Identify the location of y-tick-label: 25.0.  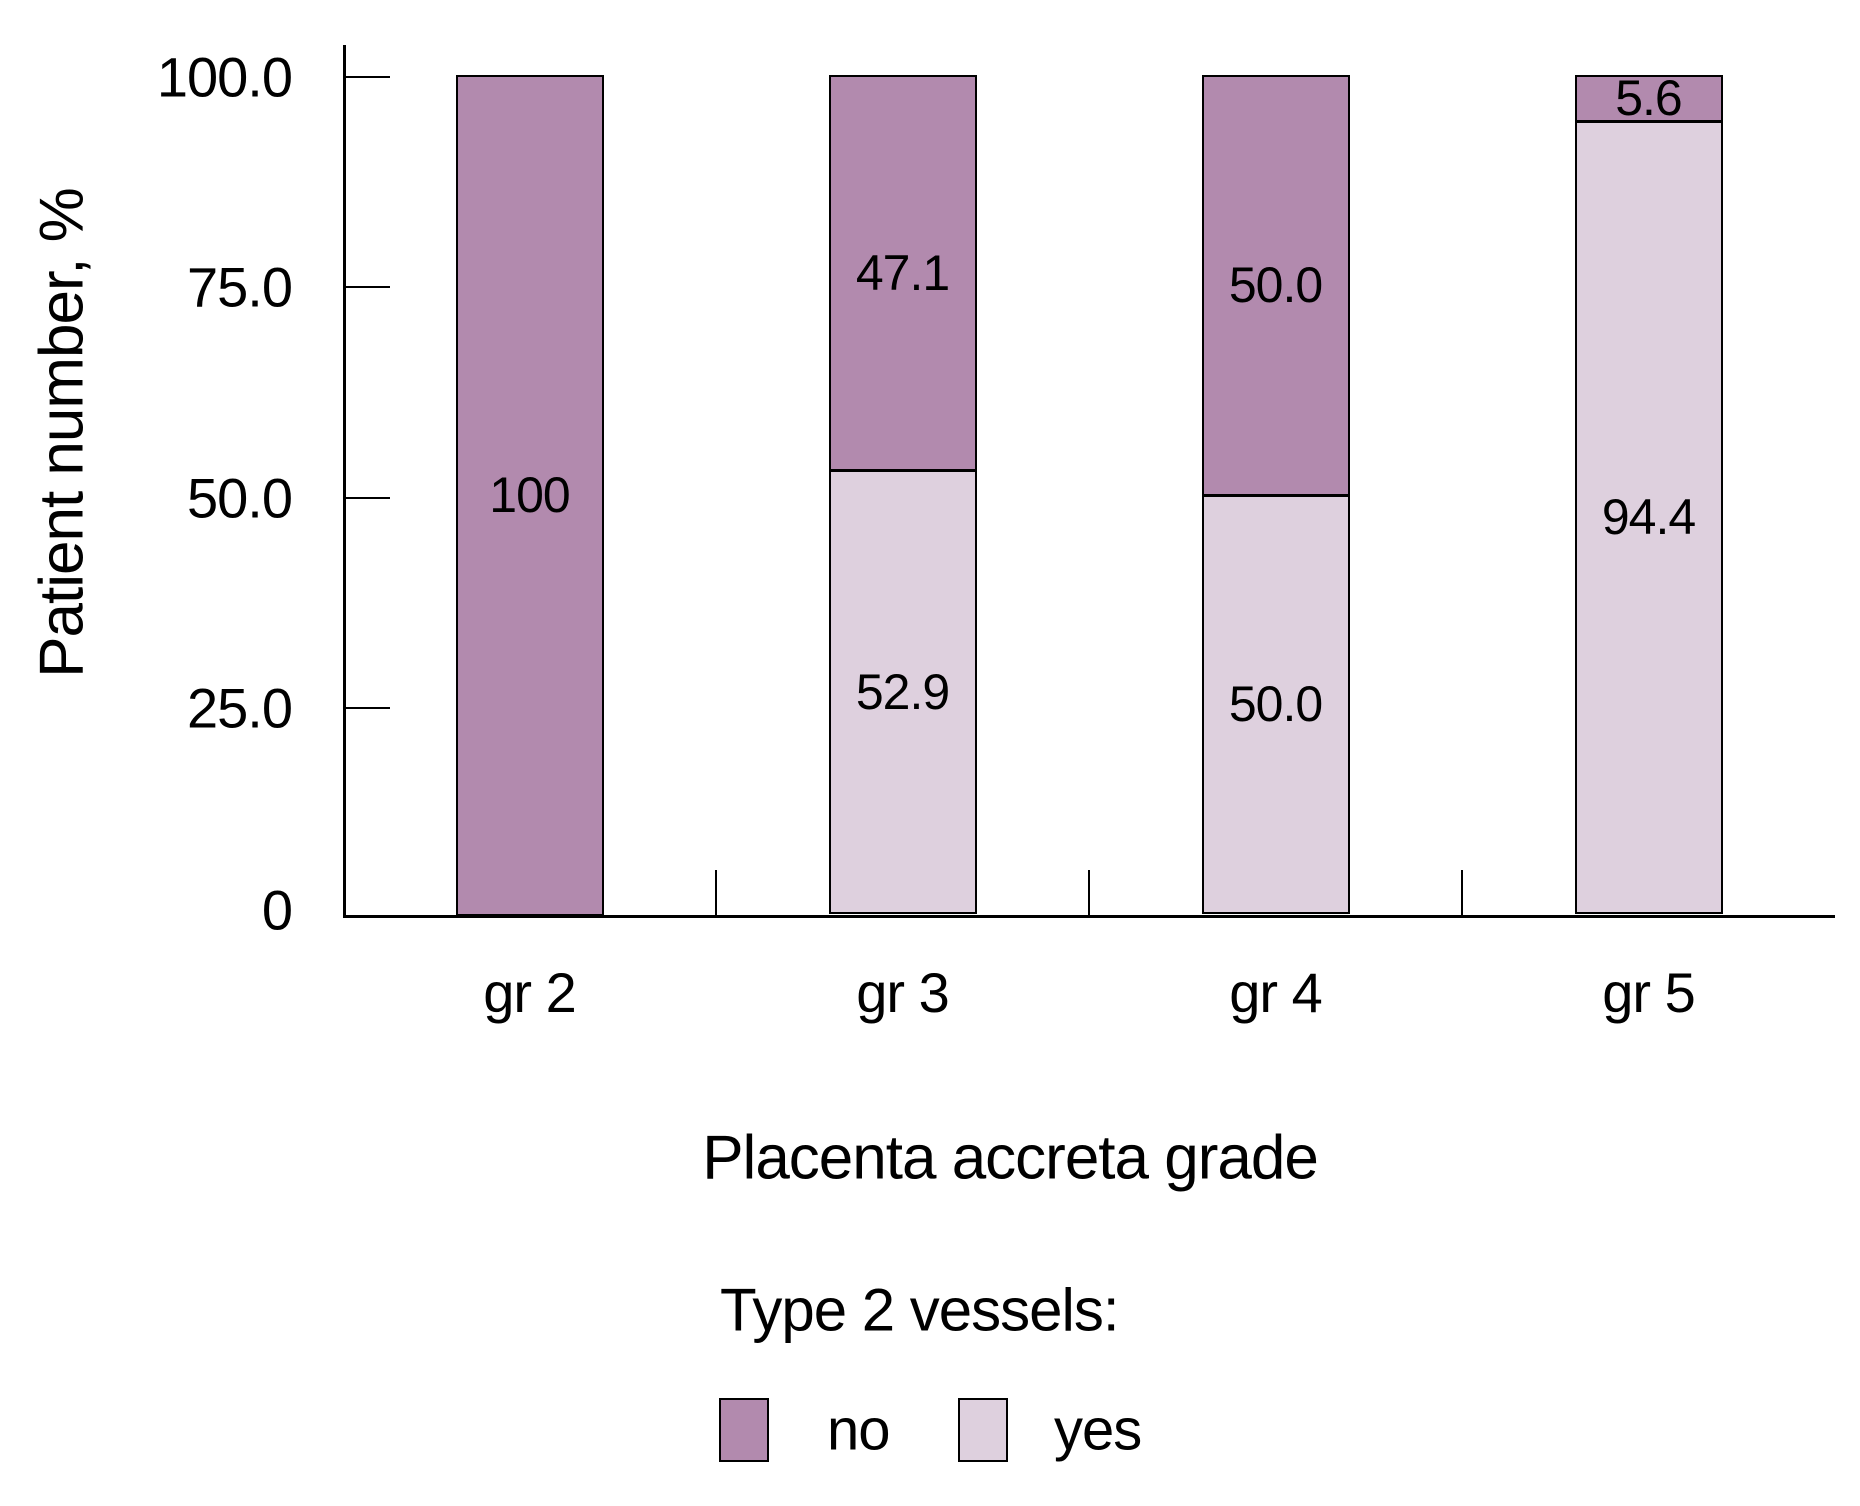
(240, 708).